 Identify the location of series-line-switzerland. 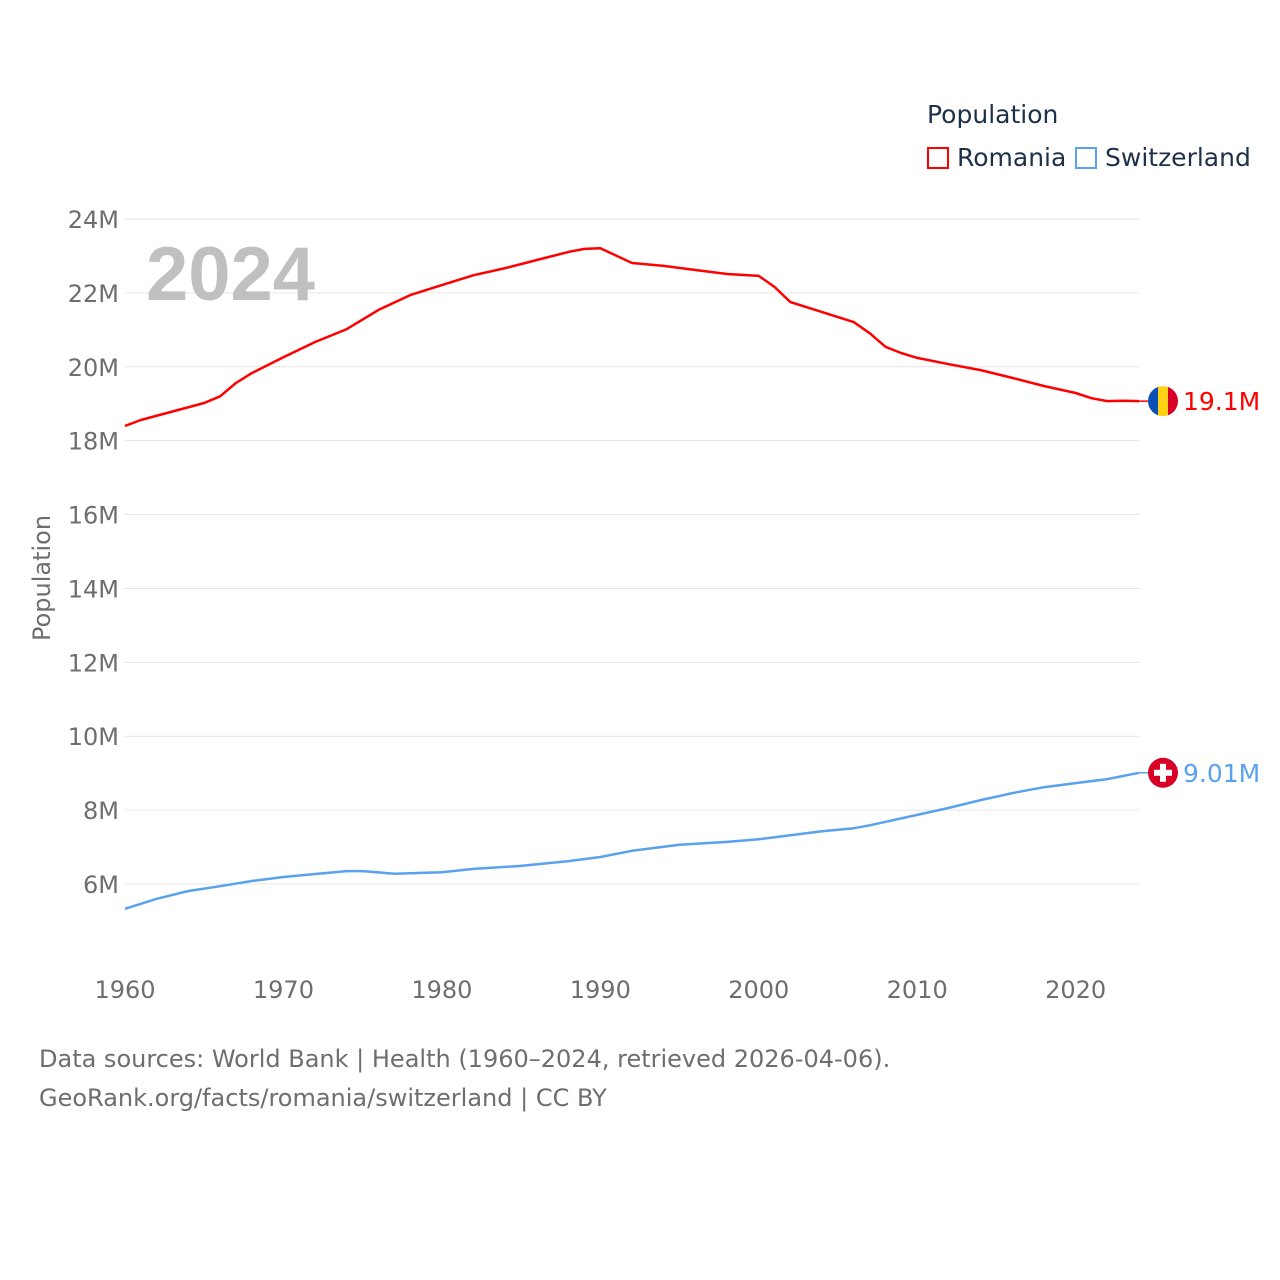
(632, 840).